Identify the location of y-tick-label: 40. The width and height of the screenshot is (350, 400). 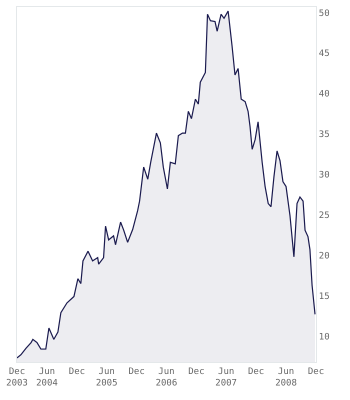
(324, 95).